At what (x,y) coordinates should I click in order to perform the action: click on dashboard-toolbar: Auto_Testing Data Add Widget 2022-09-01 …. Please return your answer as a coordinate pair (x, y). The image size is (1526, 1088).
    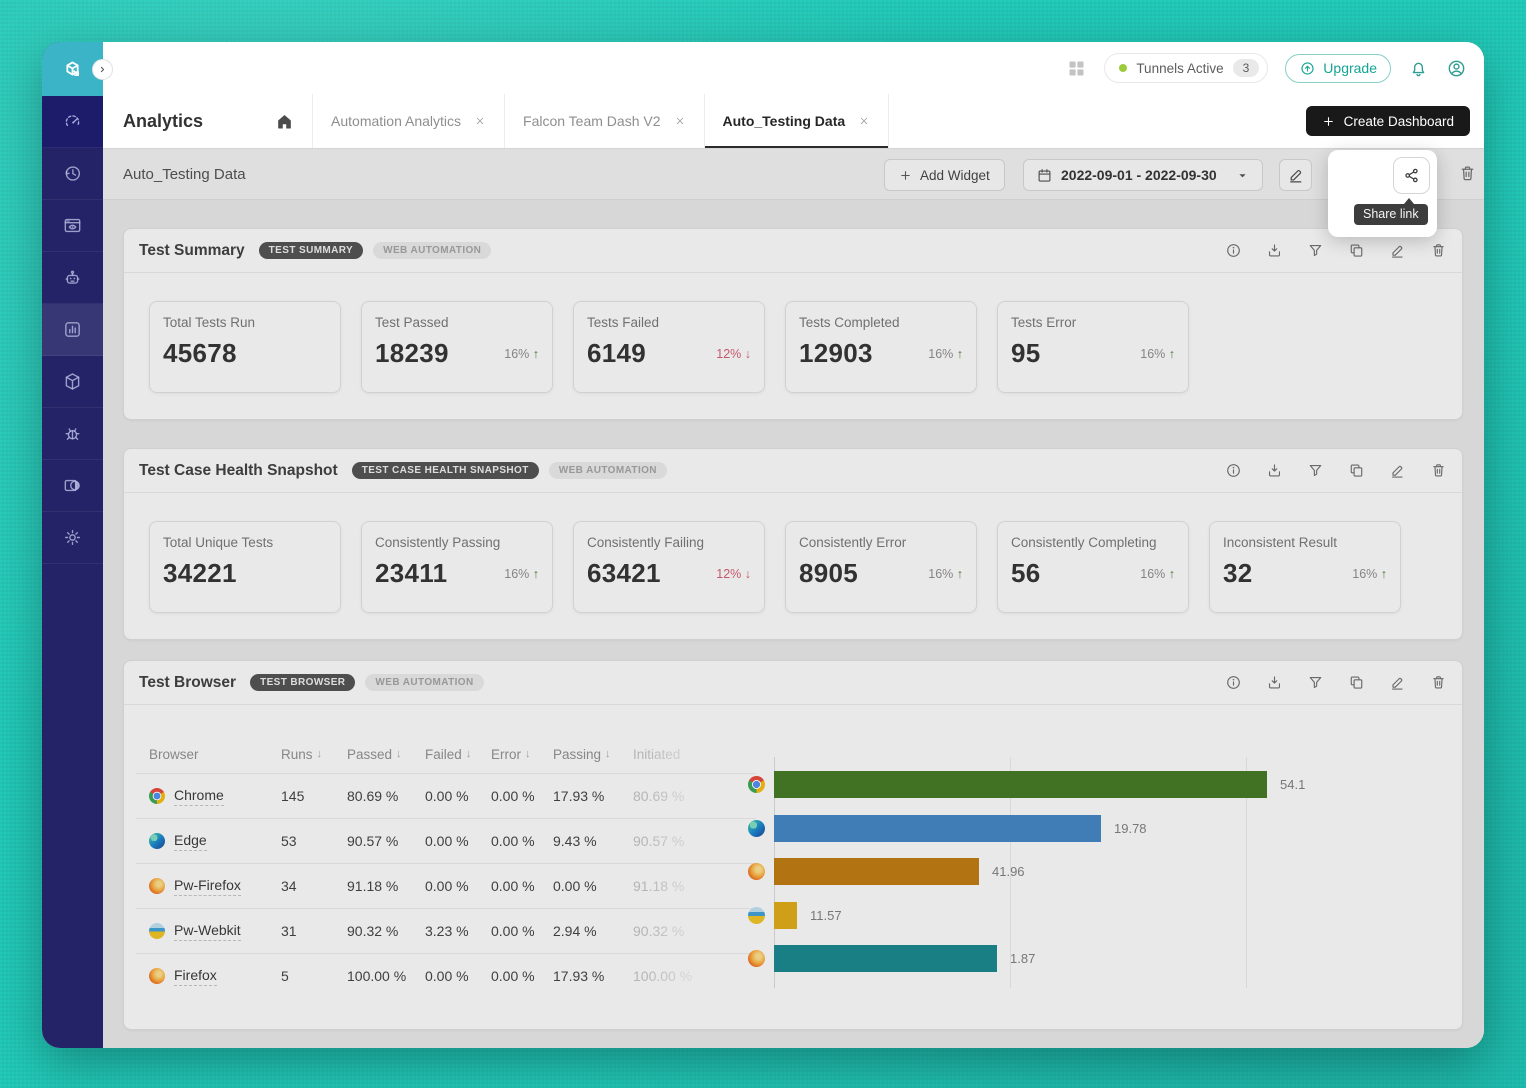
    Looking at the image, I should click on (793, 174).